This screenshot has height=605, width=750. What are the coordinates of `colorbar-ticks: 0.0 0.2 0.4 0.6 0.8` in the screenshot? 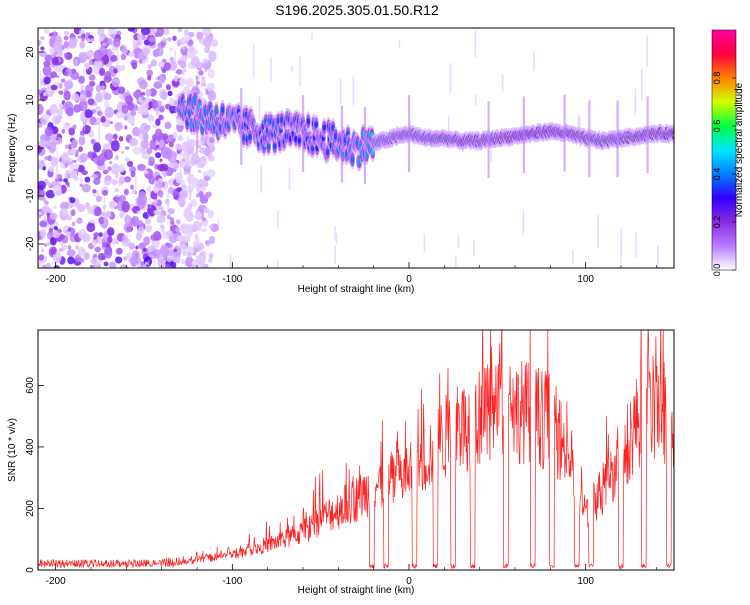 It's located at (724, 174).